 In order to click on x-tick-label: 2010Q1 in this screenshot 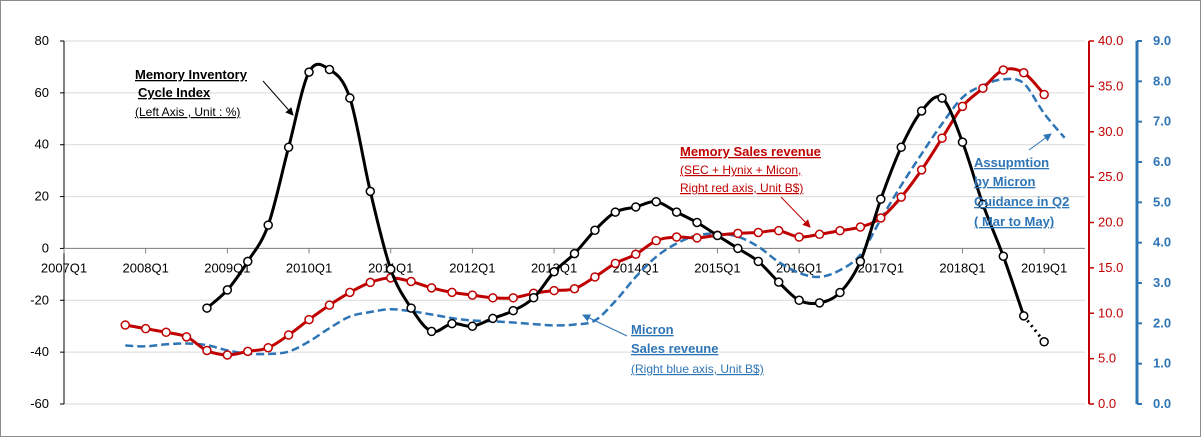, I will do `click(309, 267)`.